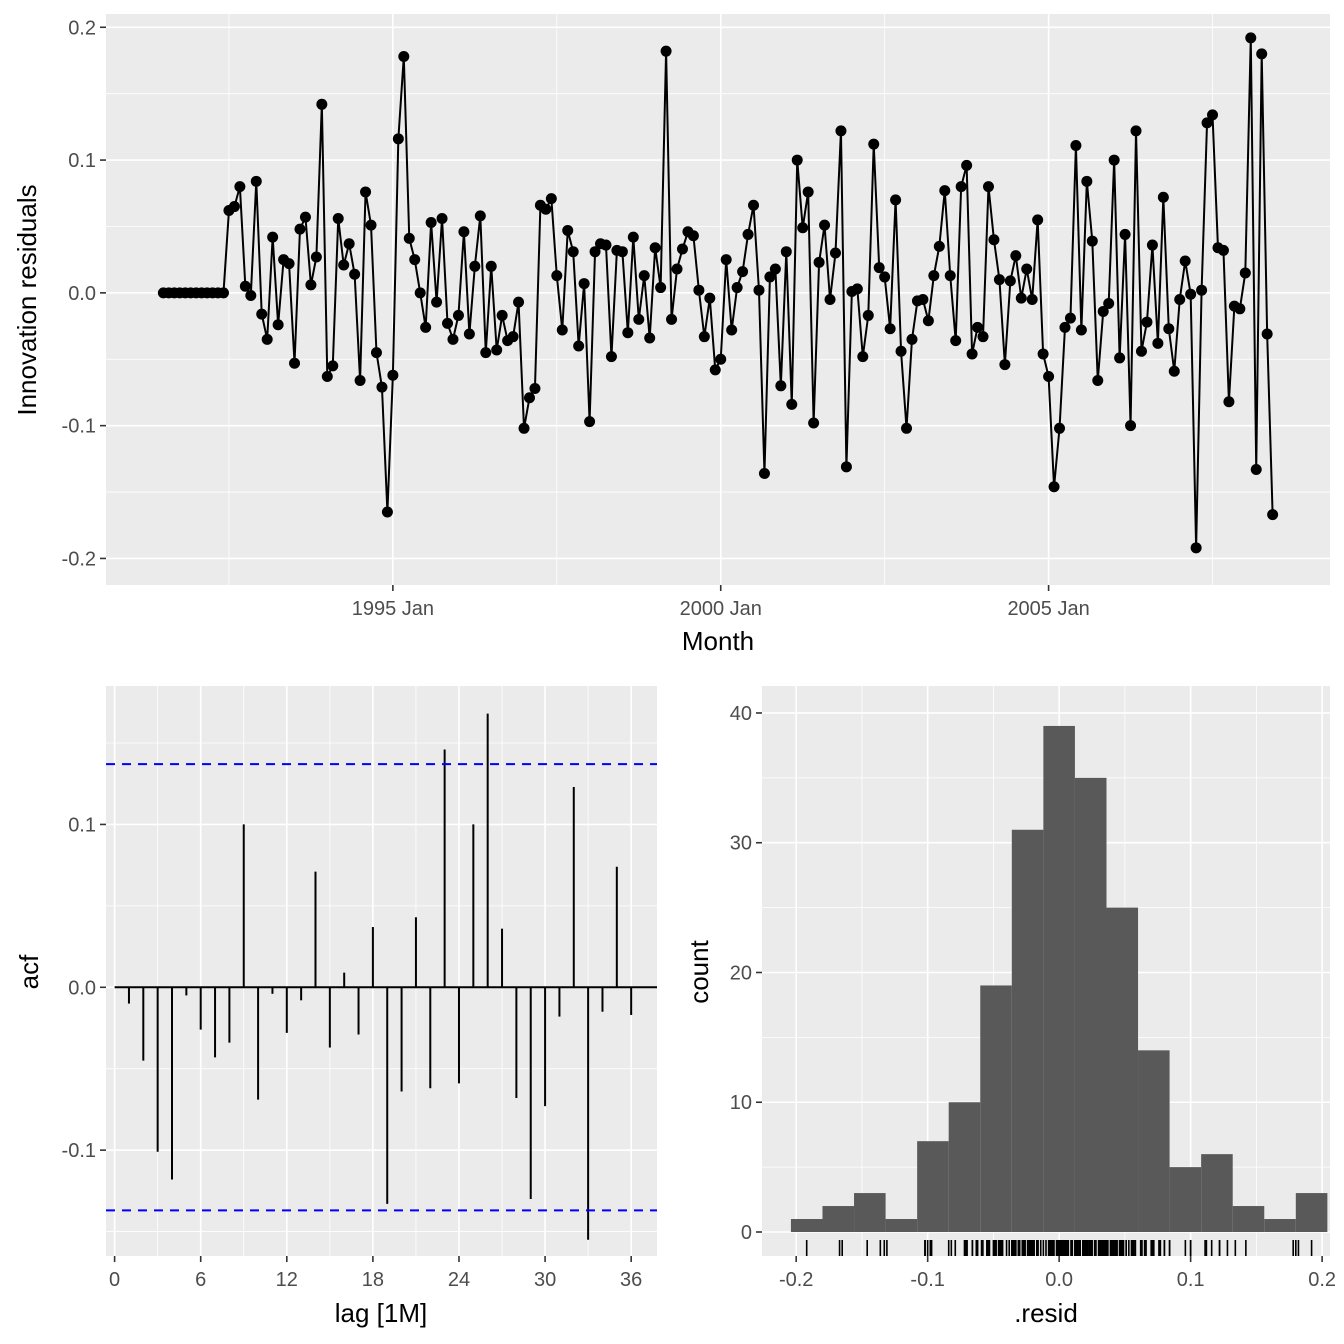  What do you see at coordinates (287, 1280) in the screenshot?
I see `x-tick-label: 12` at bounding box center [287, 1280].